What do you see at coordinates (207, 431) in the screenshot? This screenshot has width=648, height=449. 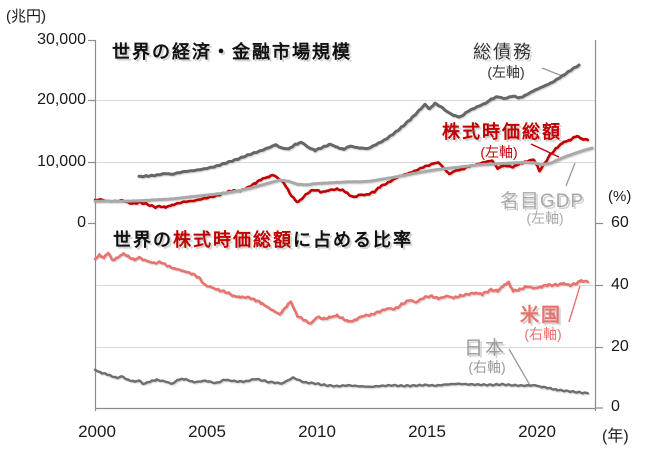 I see `x-tick-2005: 2005` at bounding box center [207, 431].